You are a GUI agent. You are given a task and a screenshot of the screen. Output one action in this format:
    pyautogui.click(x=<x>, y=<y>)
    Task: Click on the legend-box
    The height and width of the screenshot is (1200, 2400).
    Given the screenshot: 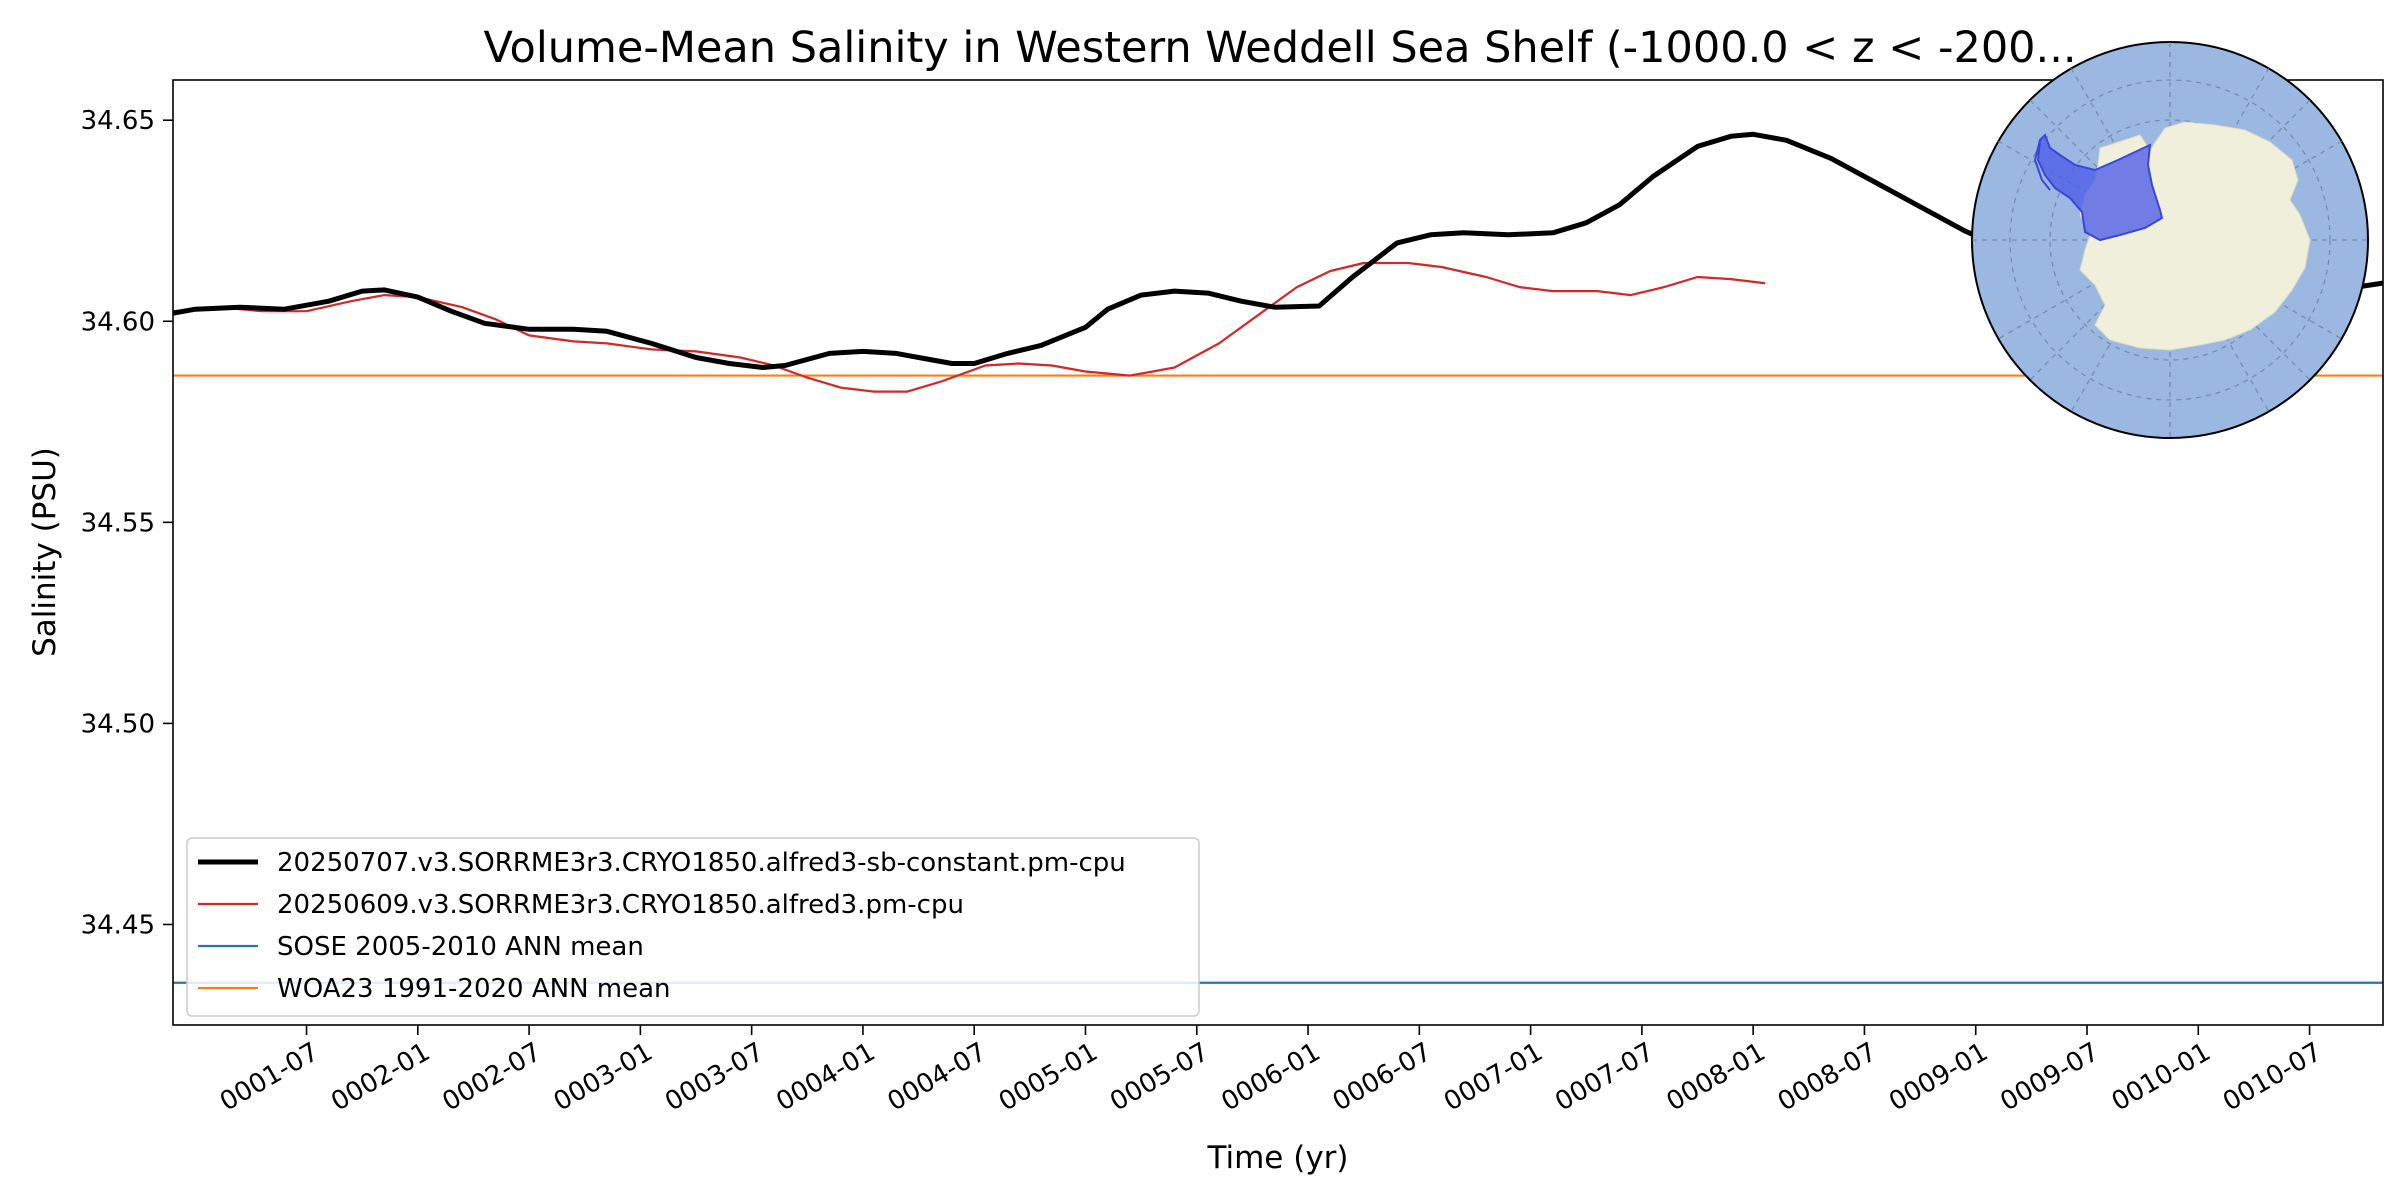 What is the action you would take?
    pyautogui.click(x=693, y=927)
    